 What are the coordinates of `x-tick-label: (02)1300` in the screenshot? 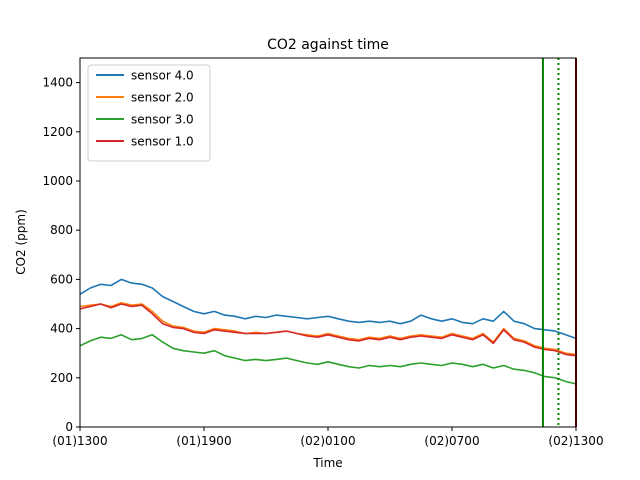 It's located at (575, 441).